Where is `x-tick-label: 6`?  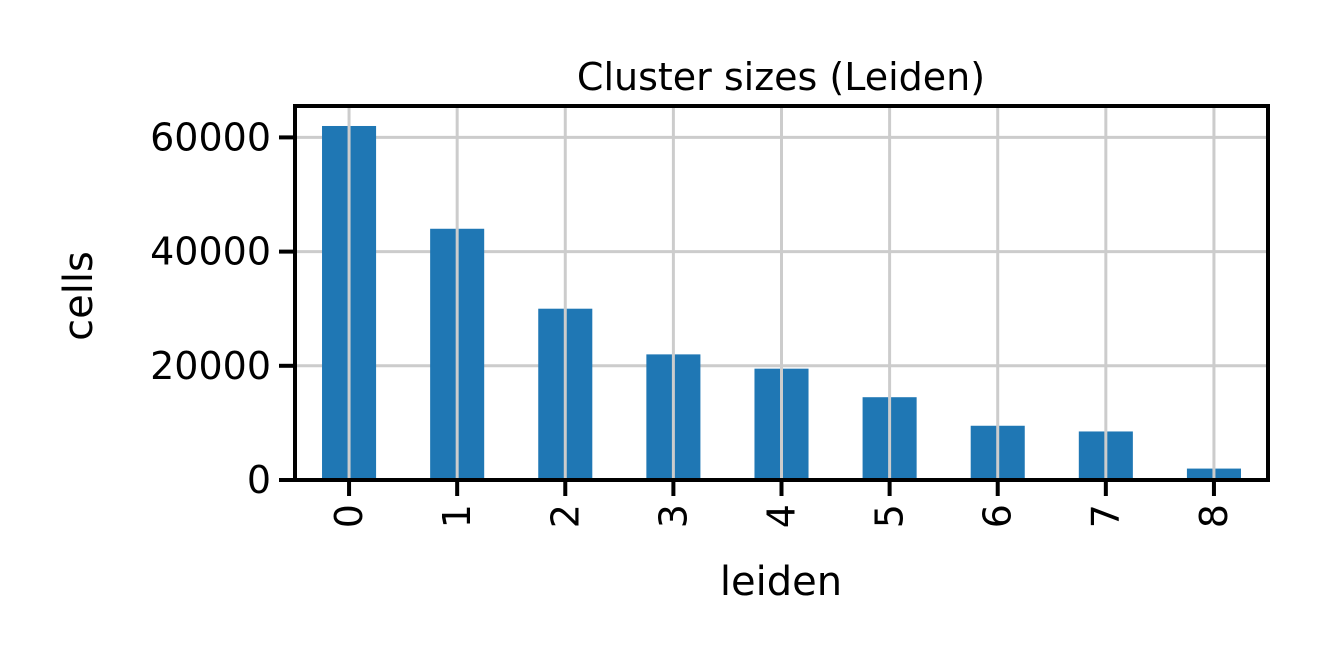
x-tick-label: 6 is located at coordinates (998, 516).